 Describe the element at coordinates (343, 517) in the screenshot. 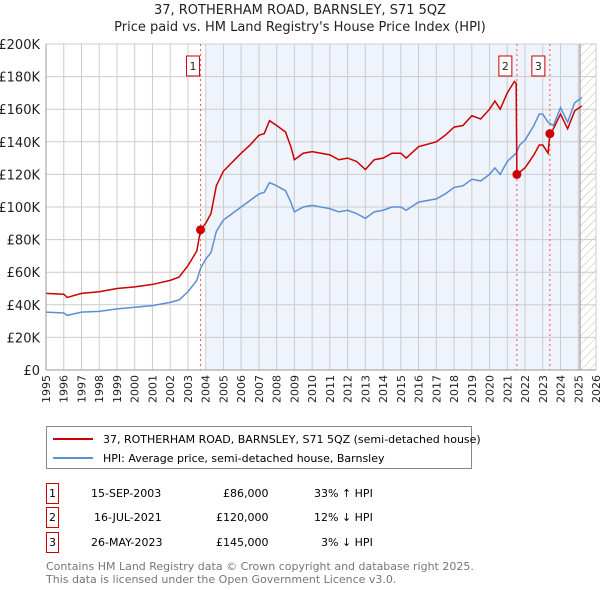

I see `sale-hpi-diff: 12% ↓ HPI` at that location.